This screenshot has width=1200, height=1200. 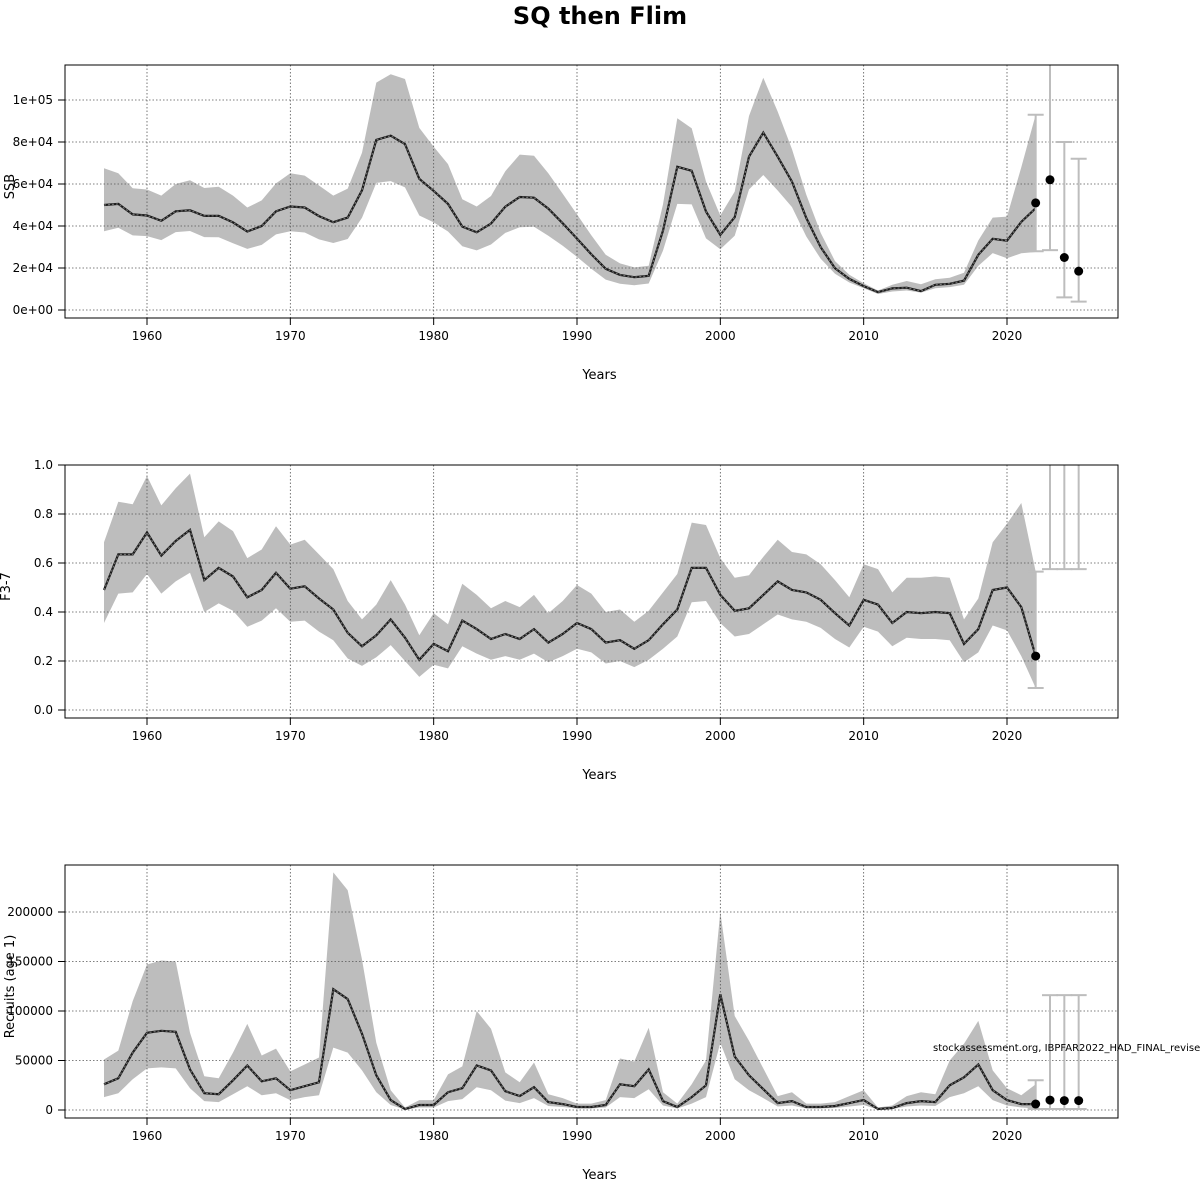 I want to click on y-tick-label: 6e+04, so click(x=33, y=184).